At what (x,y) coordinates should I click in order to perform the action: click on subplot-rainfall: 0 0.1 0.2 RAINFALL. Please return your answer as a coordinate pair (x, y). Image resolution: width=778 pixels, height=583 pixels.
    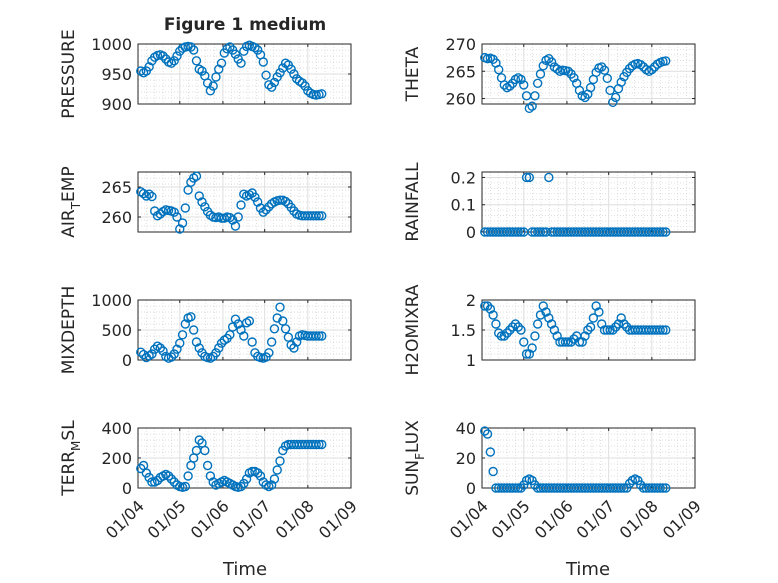
    Looking at the image, I should click on (549, 202).